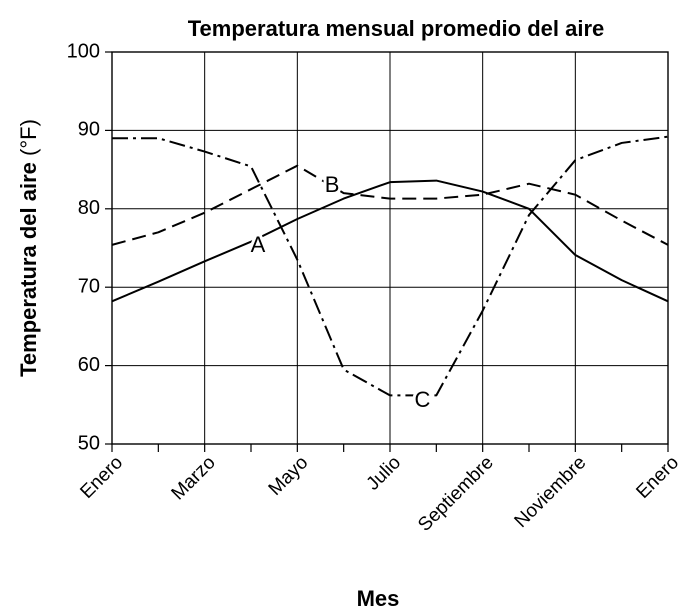 This screenshot has width=682, height=614. Describe the element at coordinates (89, 365) in the screenshot. I see `y-tick-label: 60` at that location.